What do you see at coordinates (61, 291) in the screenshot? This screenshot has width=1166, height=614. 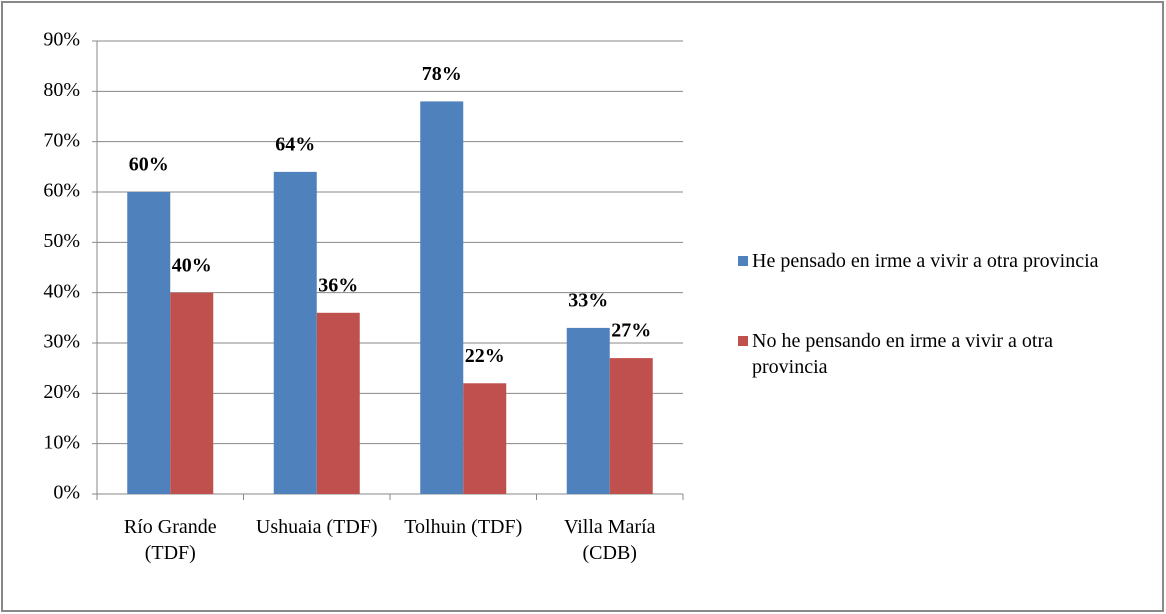 I see `y-tick-label: 40%` at bounding box center [61, 291].